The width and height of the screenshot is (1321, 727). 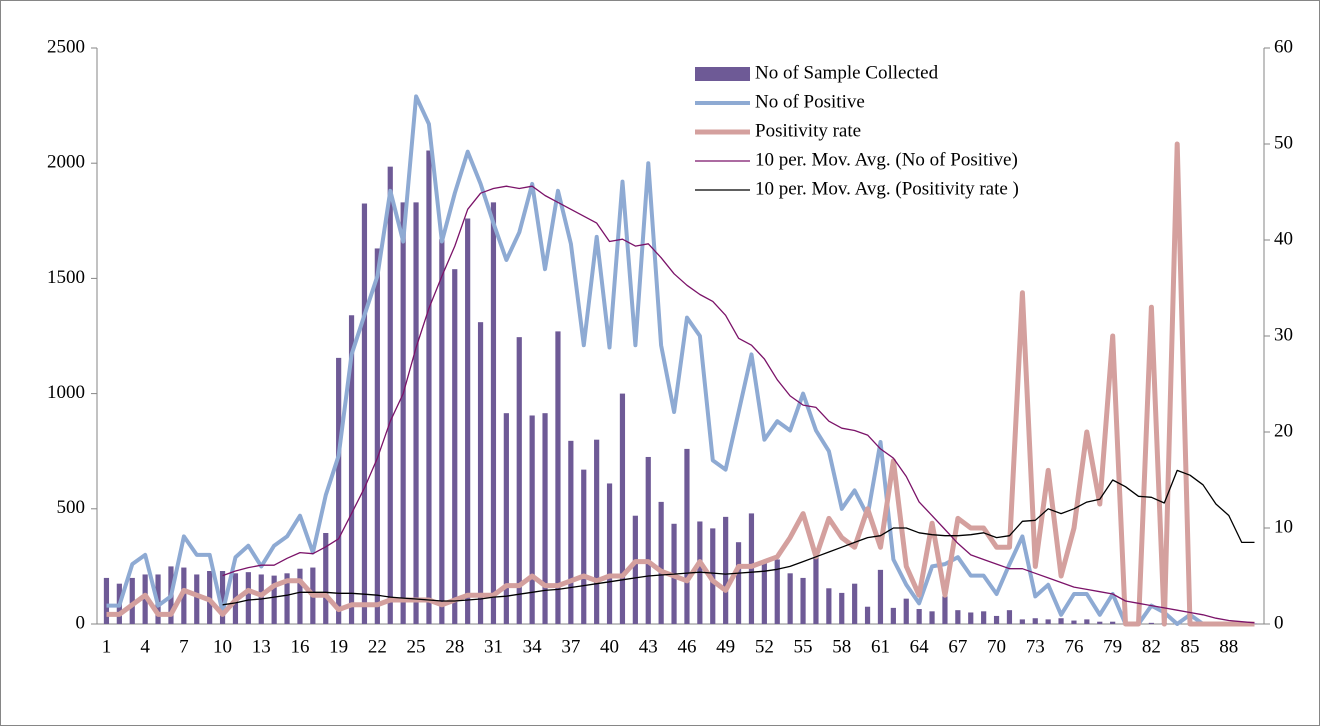 What do you see at coordinates (738, 537) in the screenshot?
I see `series-line` at bounding box center [738, 537].